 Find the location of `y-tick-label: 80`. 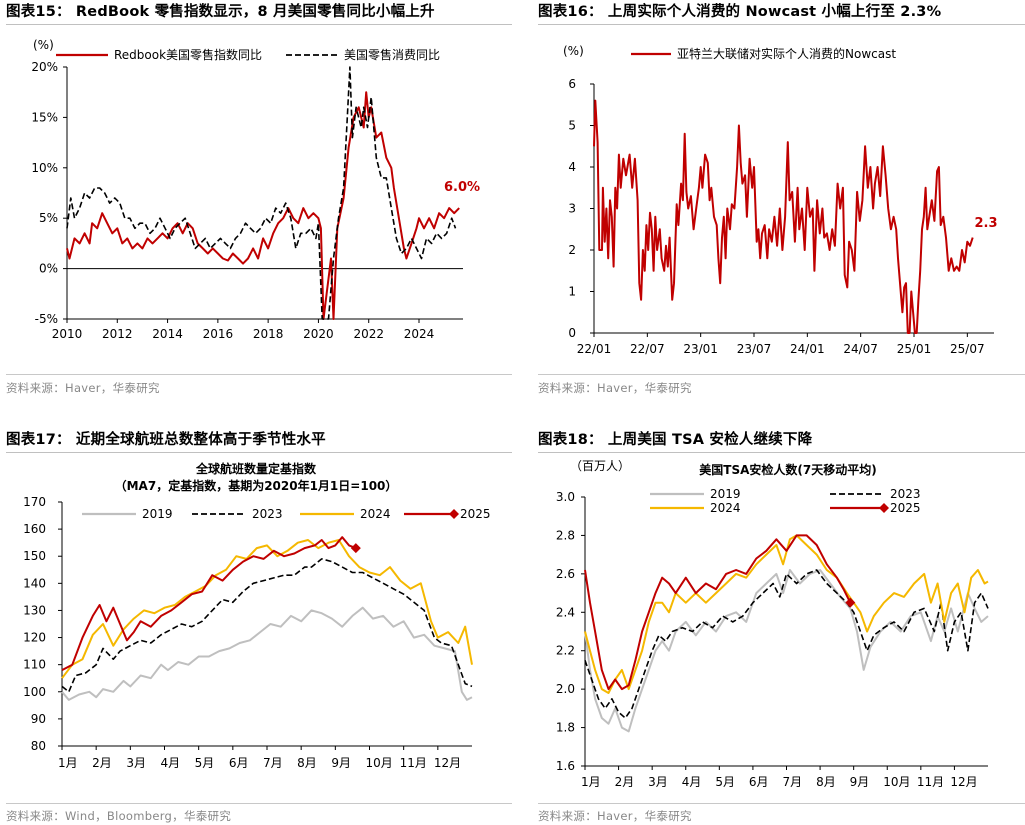

y-tick-label: 80 is located at coordinates (38, 746).